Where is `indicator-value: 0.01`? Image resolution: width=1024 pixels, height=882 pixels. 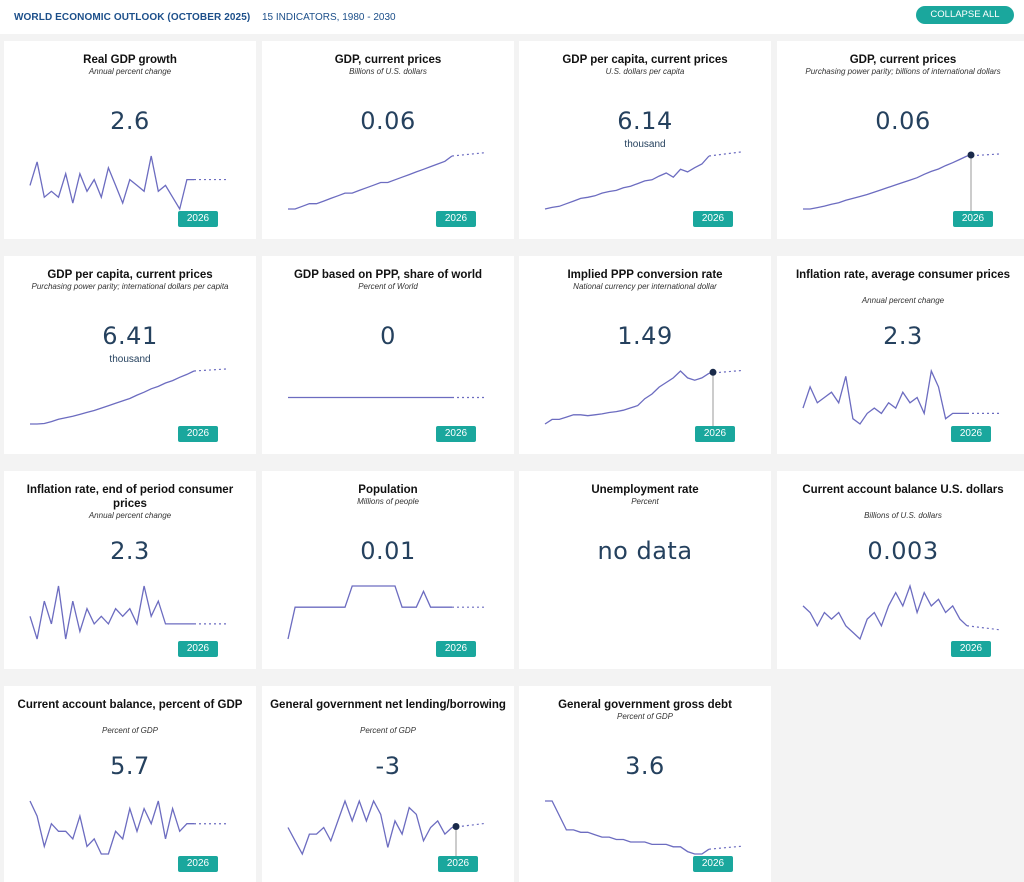
indicator-value: 0.01 is located at coordinates (388, 551).